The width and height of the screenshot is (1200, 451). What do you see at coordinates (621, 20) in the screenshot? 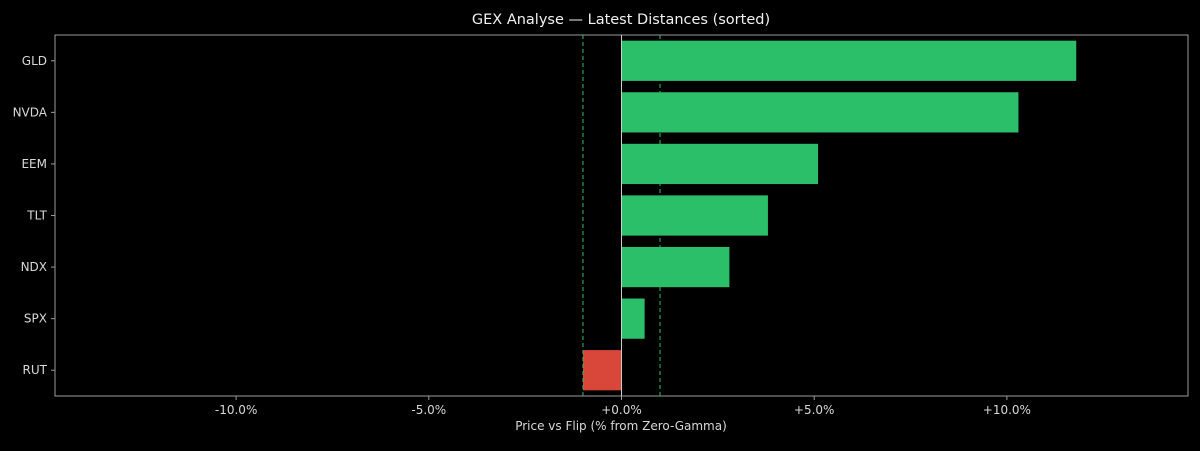
I see `chart-title: GEX Analyse — Latest Distances (sorted)` at bounding box center [621, 20].